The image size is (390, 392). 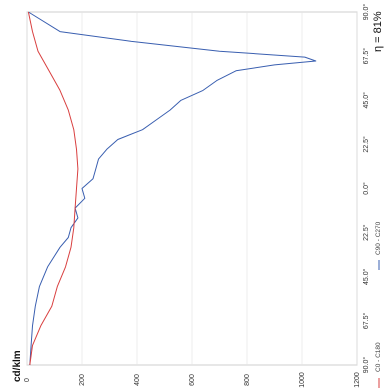 I want to click on legend-item: C0 - C180, so click(x=378, y=365).